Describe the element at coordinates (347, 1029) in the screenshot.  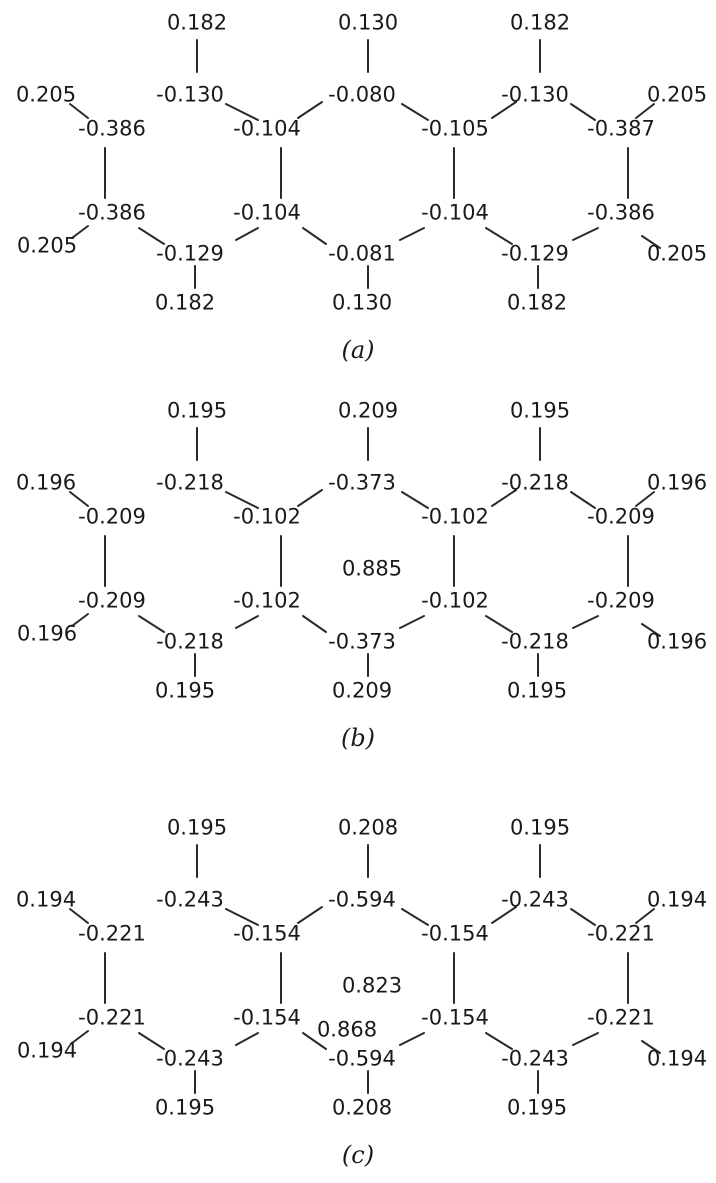
I see `center-value-label: 0.868` at that location.